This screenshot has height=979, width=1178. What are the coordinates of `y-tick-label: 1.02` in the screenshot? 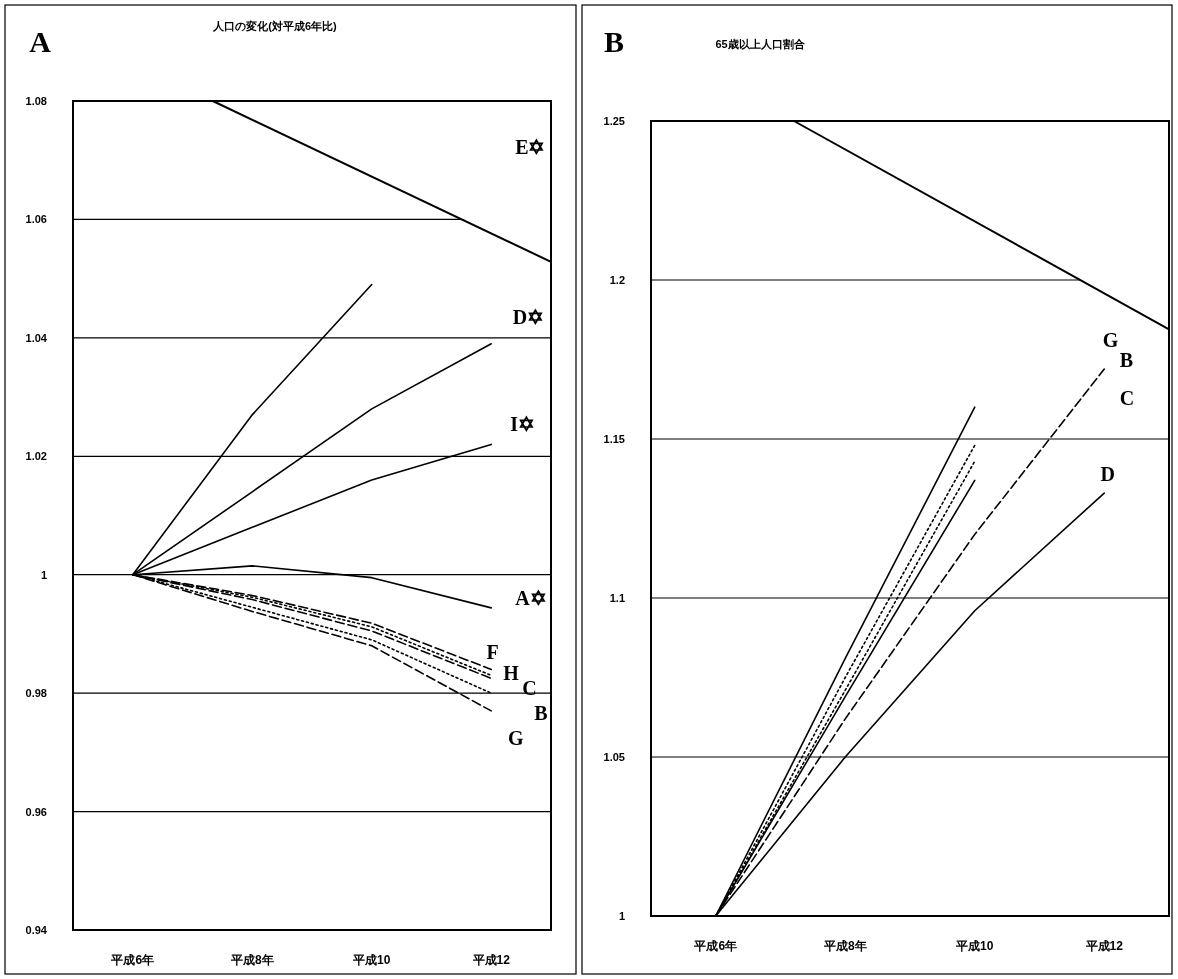 It's located at (36, 456).